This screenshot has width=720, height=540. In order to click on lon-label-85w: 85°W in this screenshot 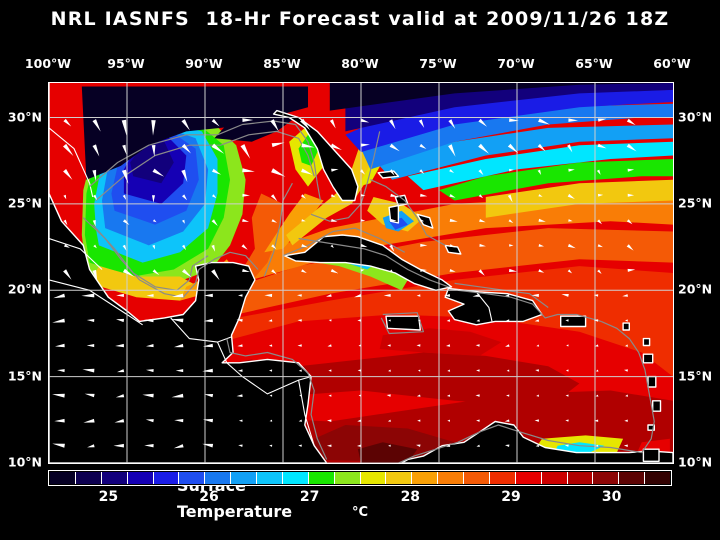, I will do `click(282, 63)`.